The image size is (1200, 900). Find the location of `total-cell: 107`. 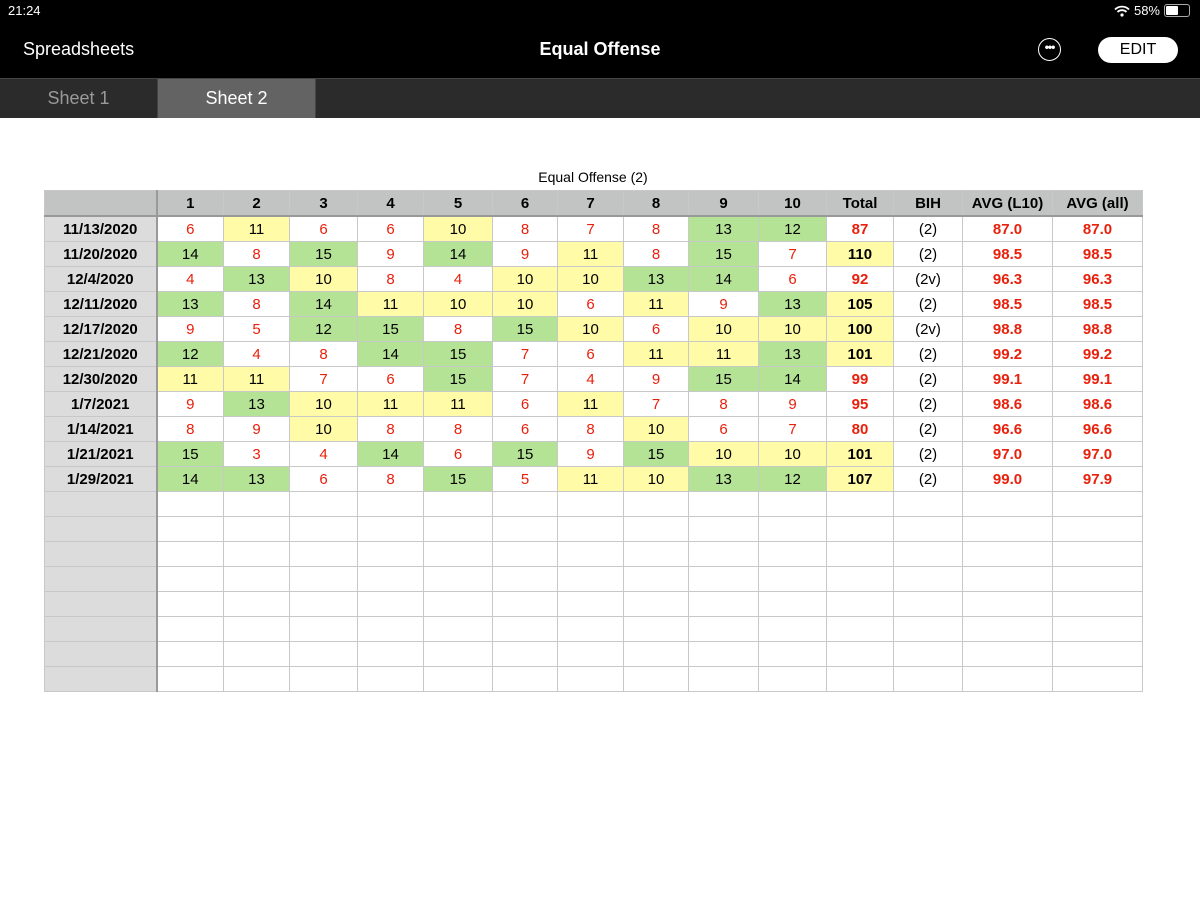

total-cell: 107 is located at coordinates (860, 479).